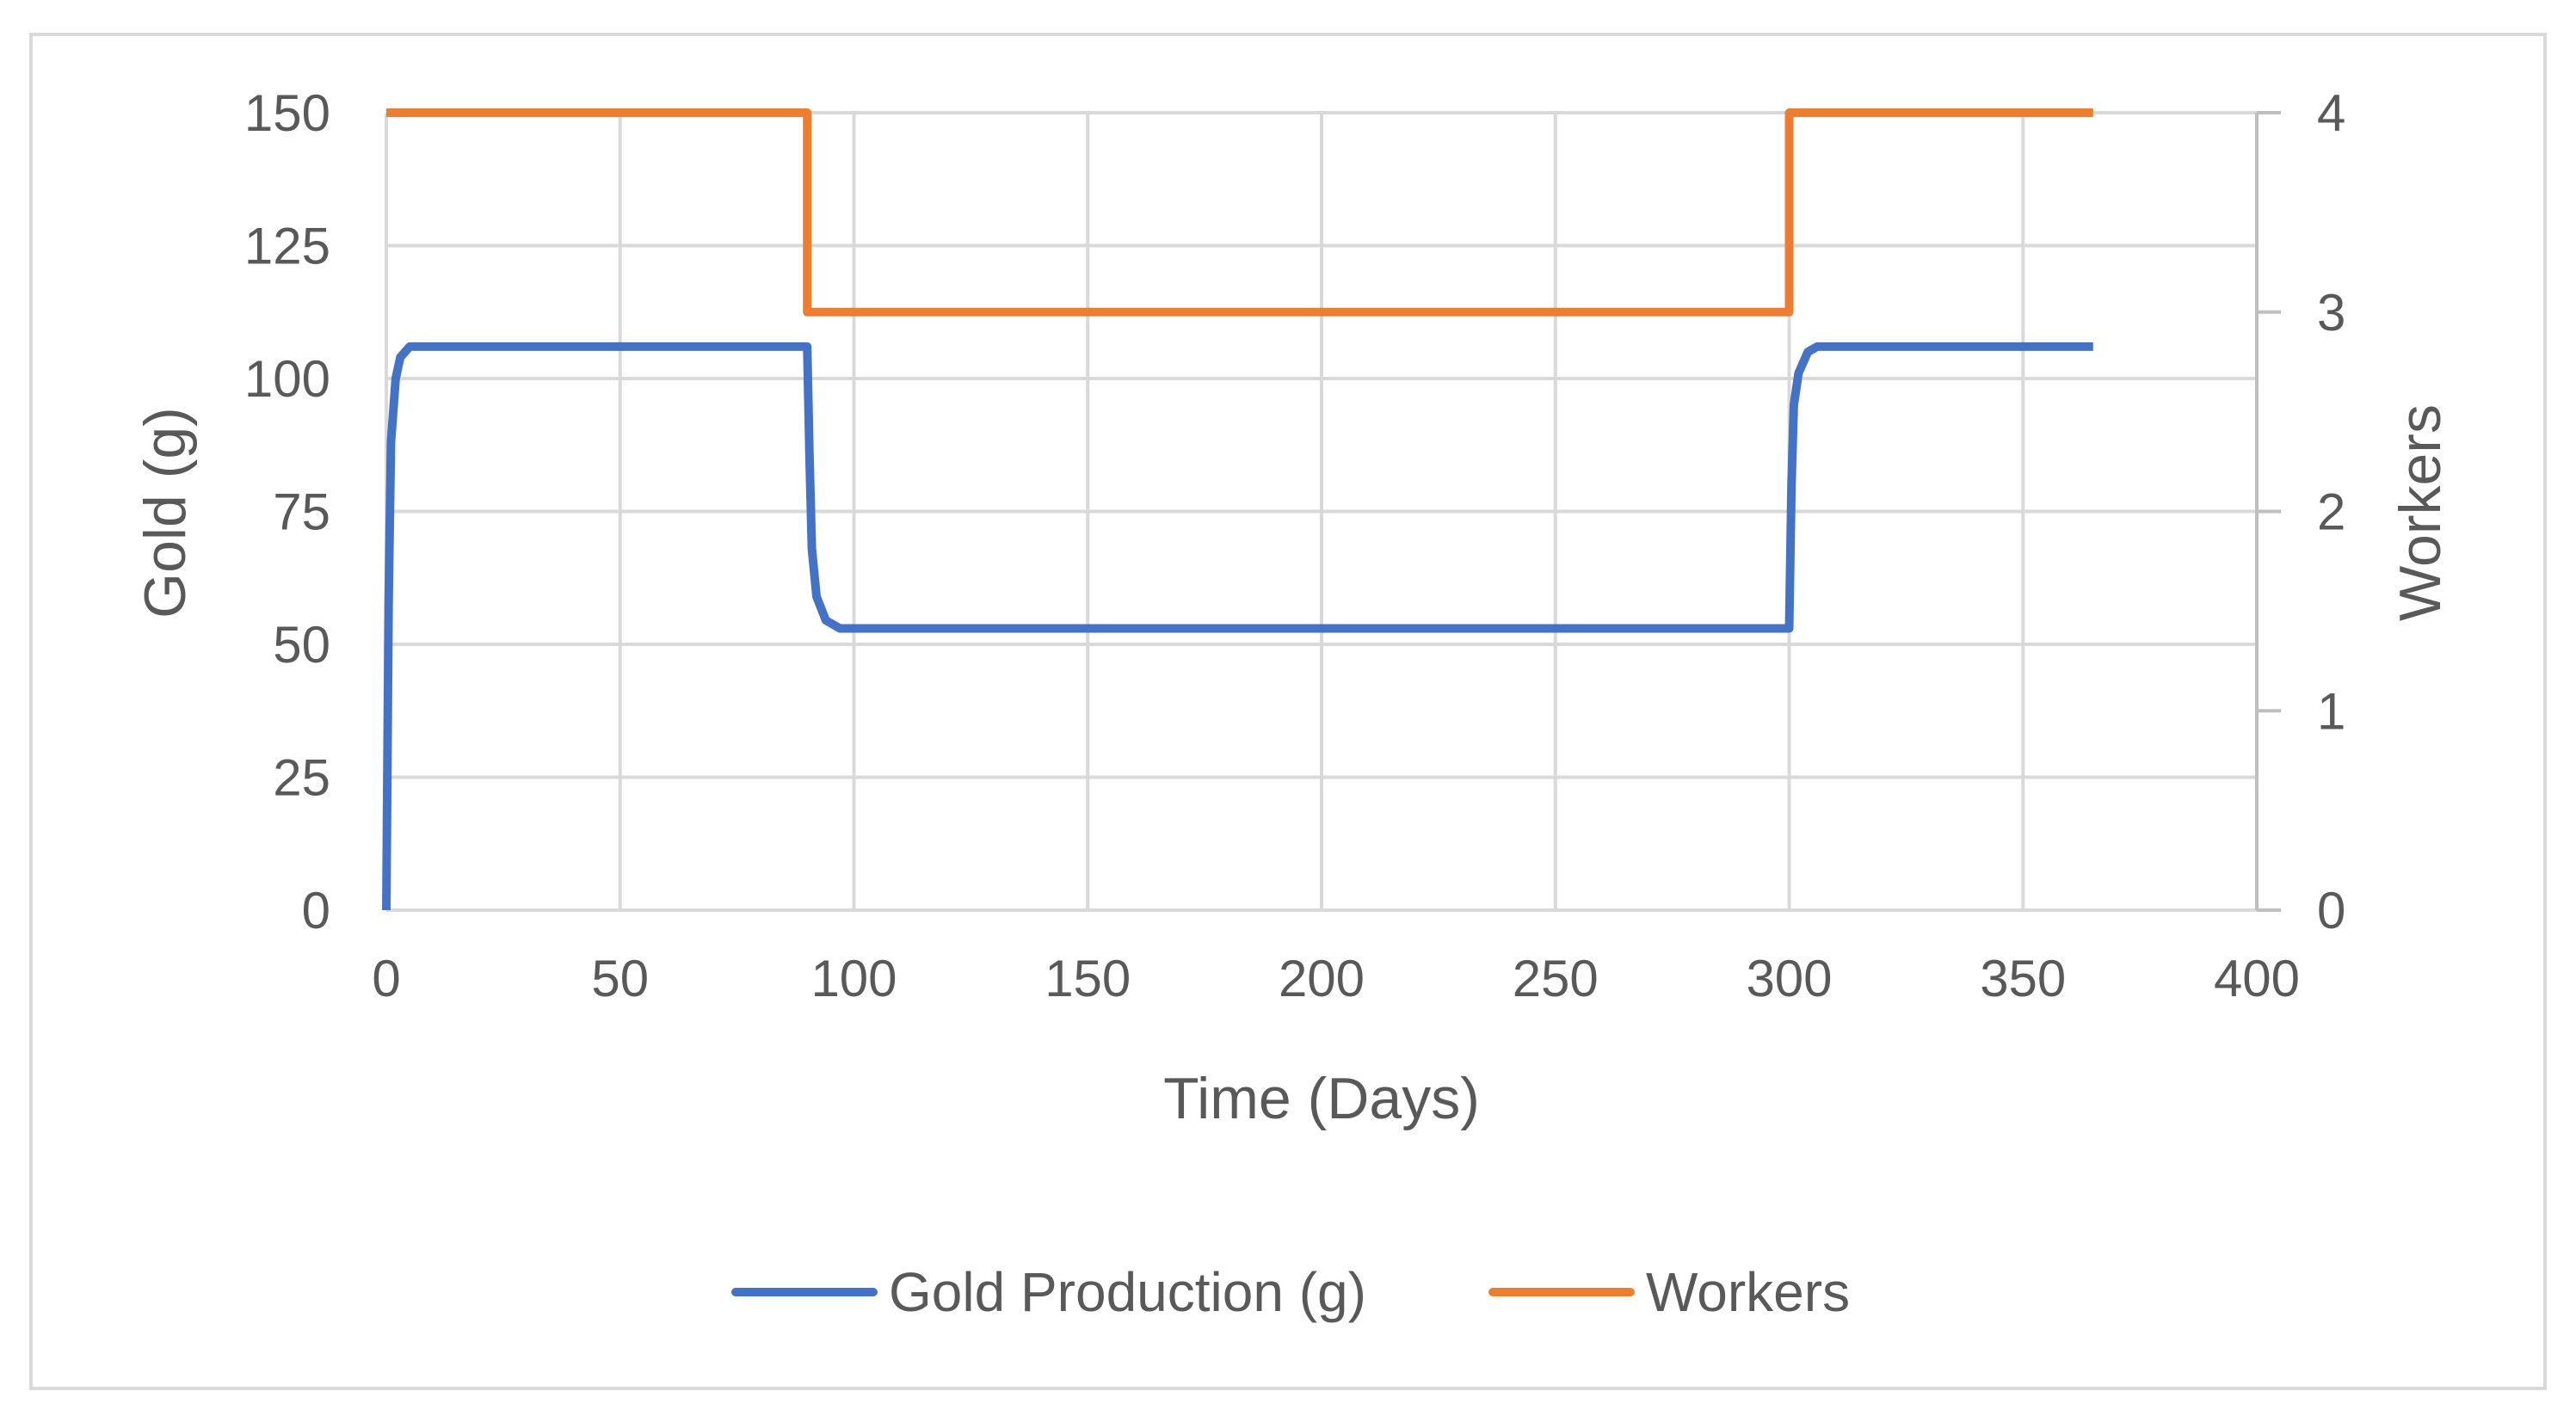 Image resolution: width=2576 pixels, height=1422 pixels. What do you see at coordinates (1322, 979) in the screenshot?
I see `x-tick-label: 200` at bounding box center [1322, 979].